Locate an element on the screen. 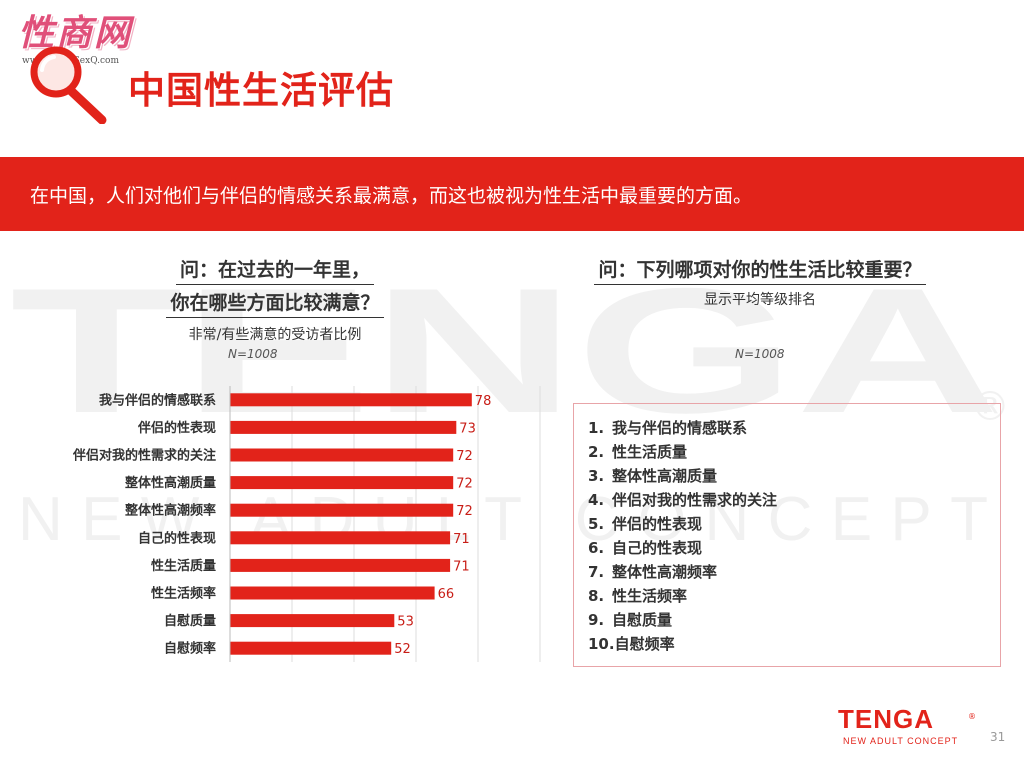 This screenshot has height=768, width=1024. category-label: 整体性高潮质量 is located at coordinates (170, 483).